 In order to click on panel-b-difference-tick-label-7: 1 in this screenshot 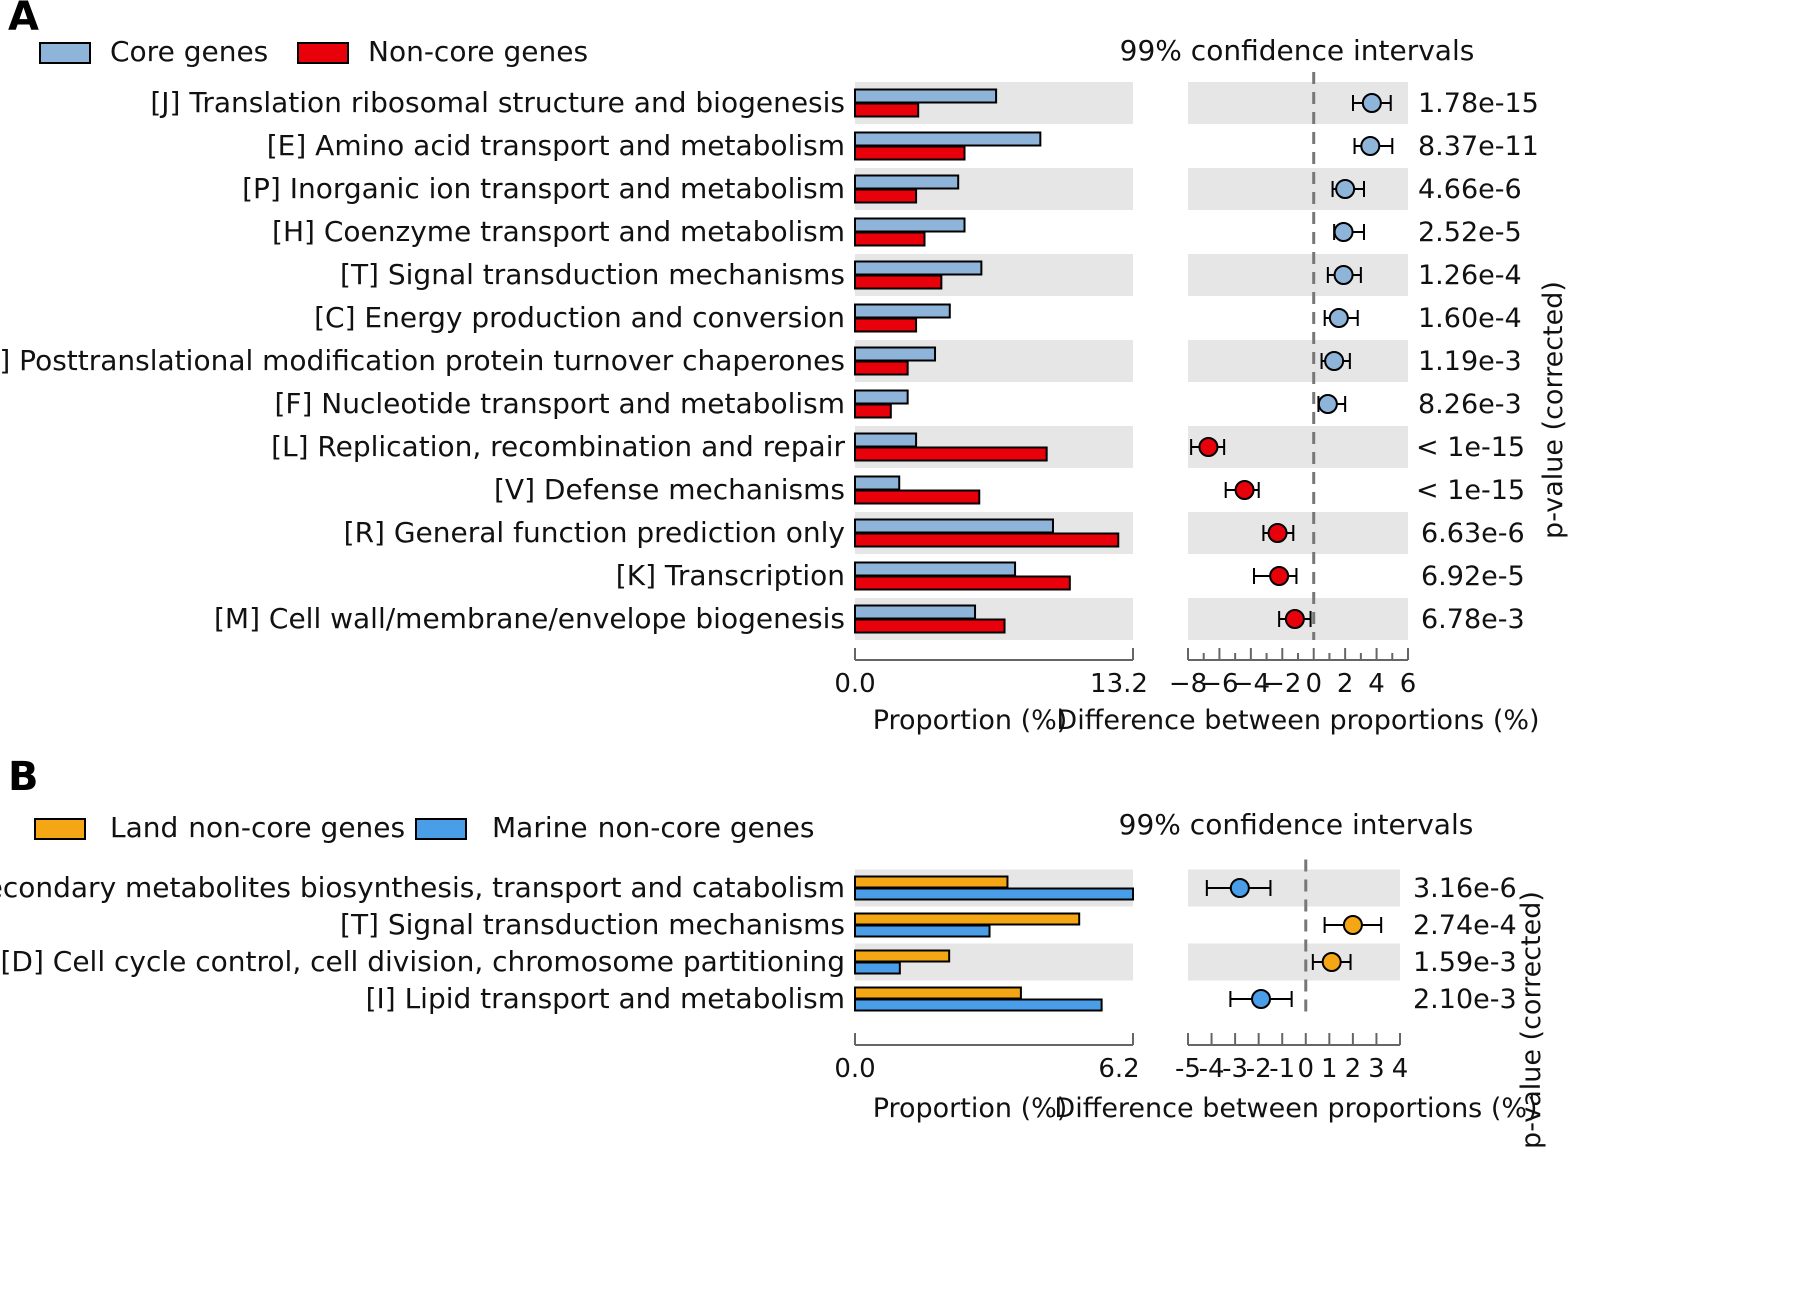, I will do `click(1329, 1069)`.